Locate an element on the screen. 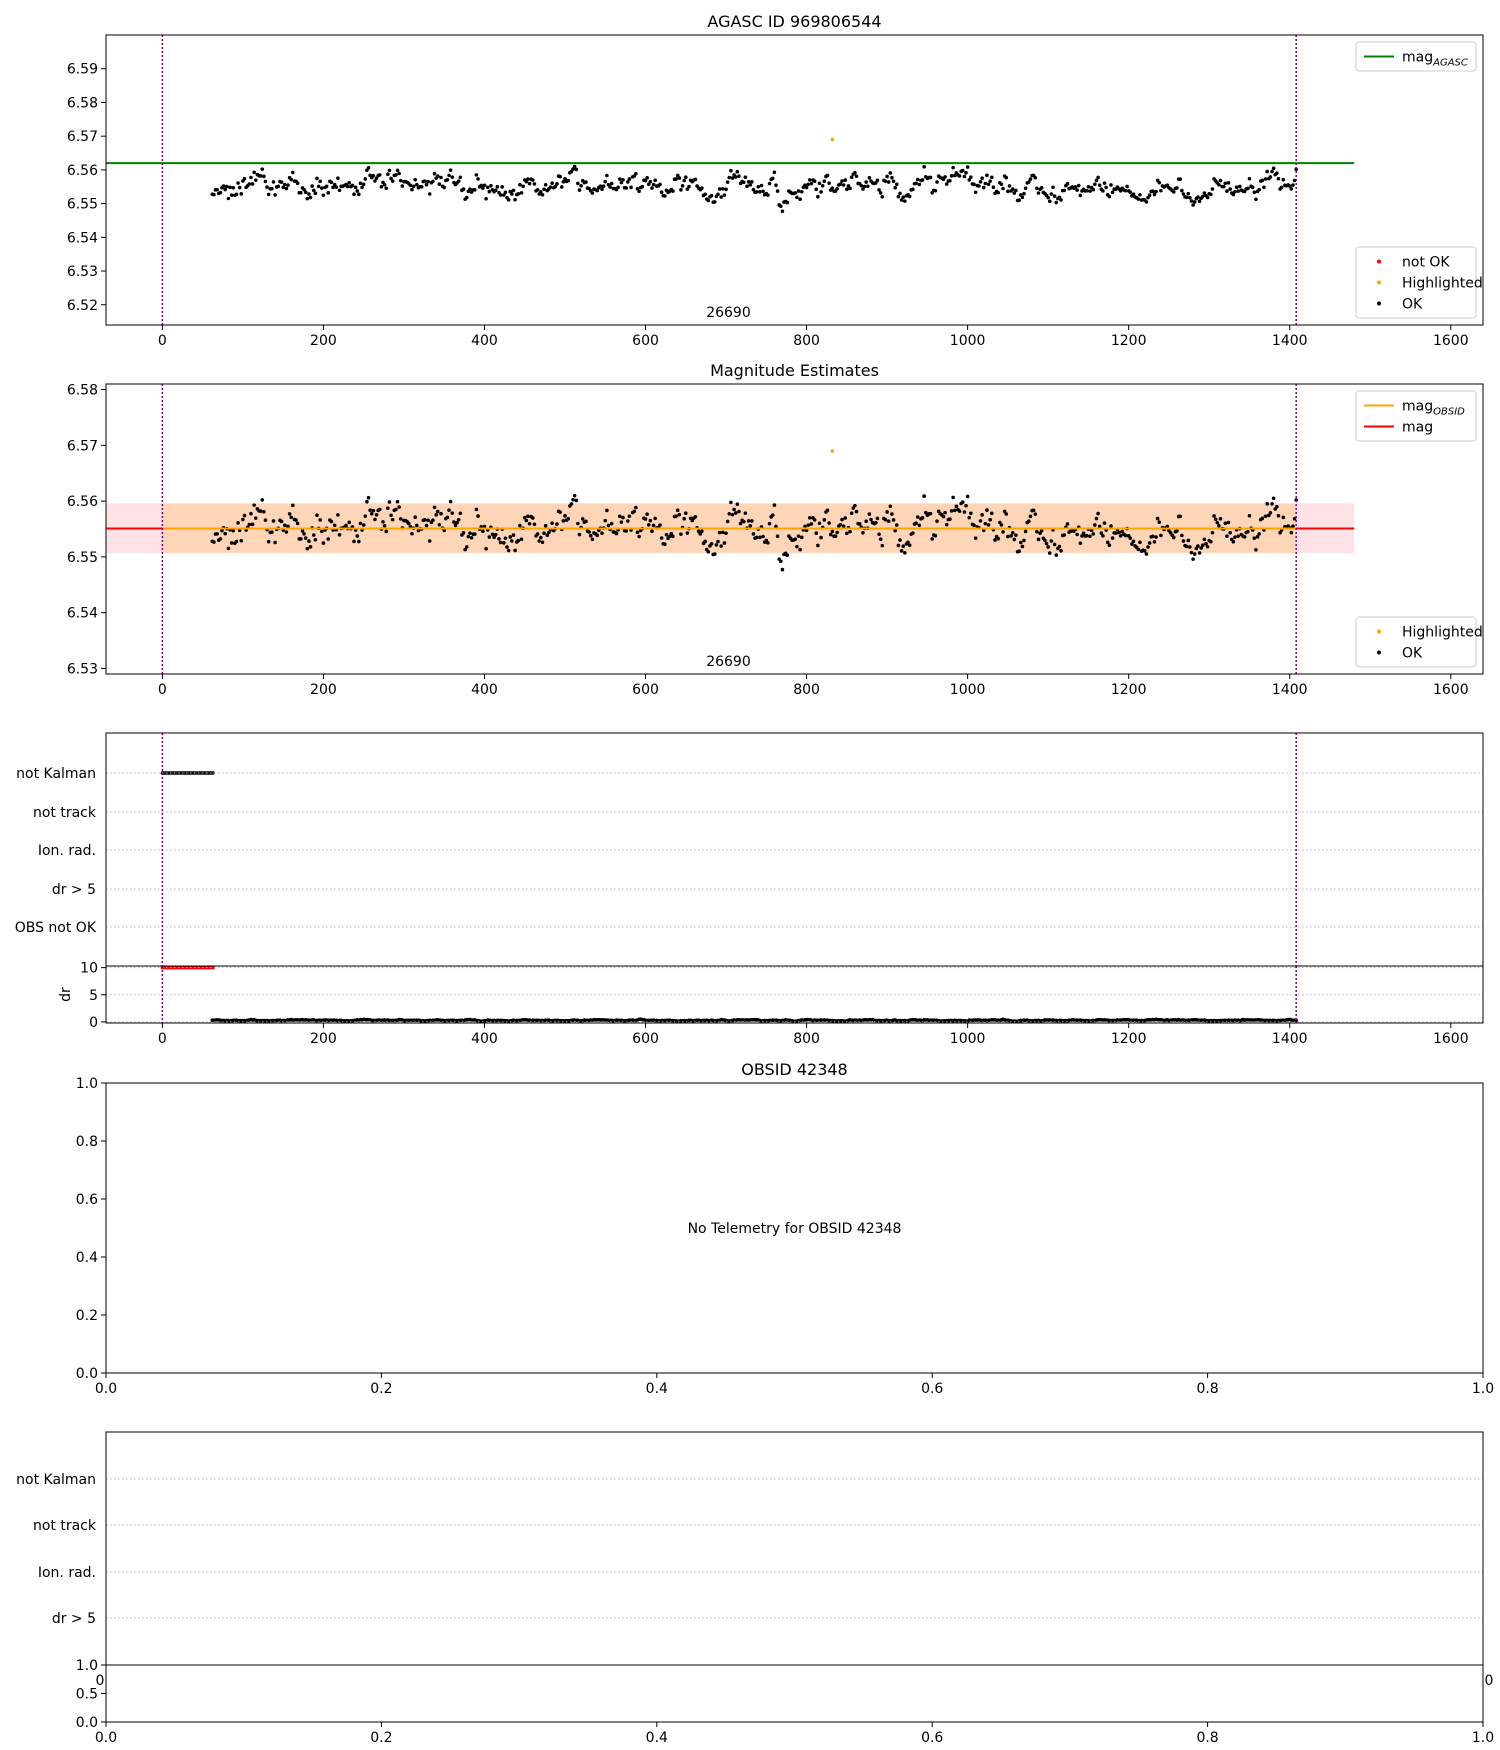 The width and height of the screenshot is (1500, 1750). x-tick-label: 1200 is located at coordinates (1129, 1039).